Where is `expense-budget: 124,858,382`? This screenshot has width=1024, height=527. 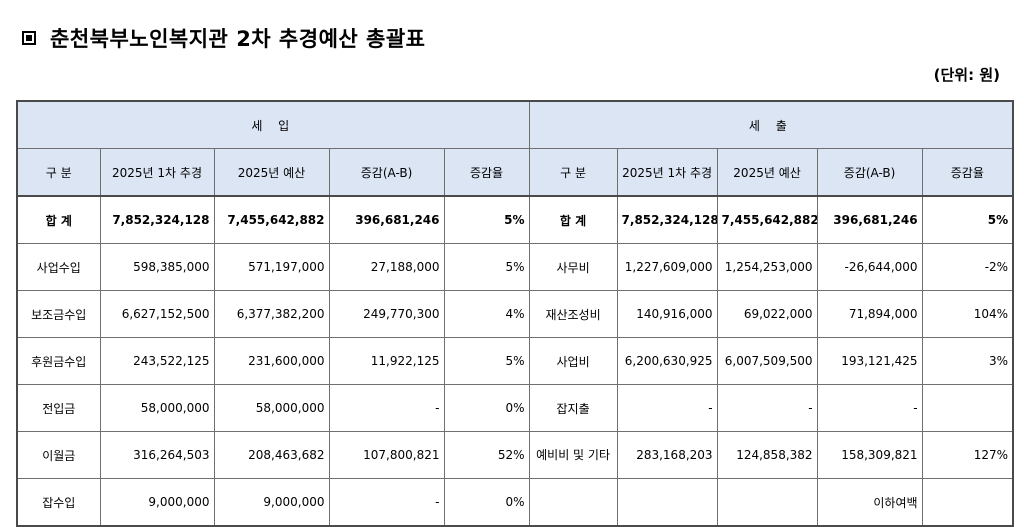 expense-budget: 124,858,382 is located at coordinates (767, 455).